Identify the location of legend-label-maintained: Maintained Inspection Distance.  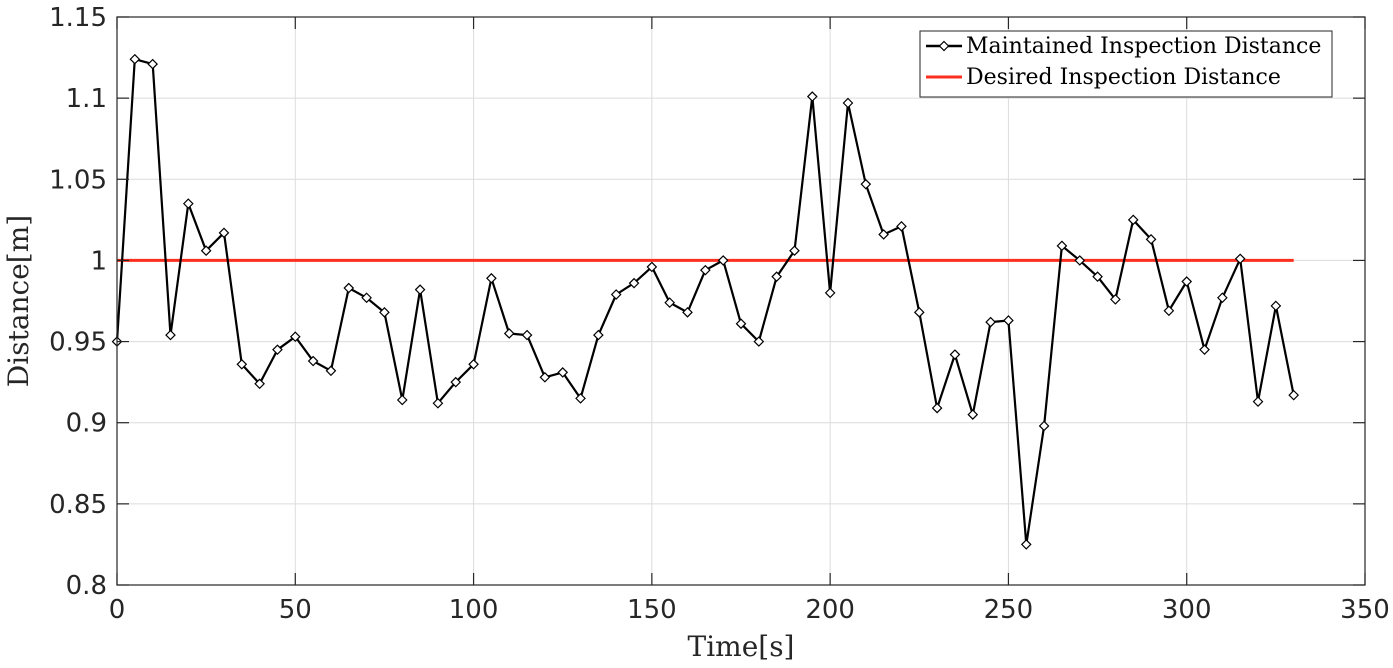
(1143, 46).